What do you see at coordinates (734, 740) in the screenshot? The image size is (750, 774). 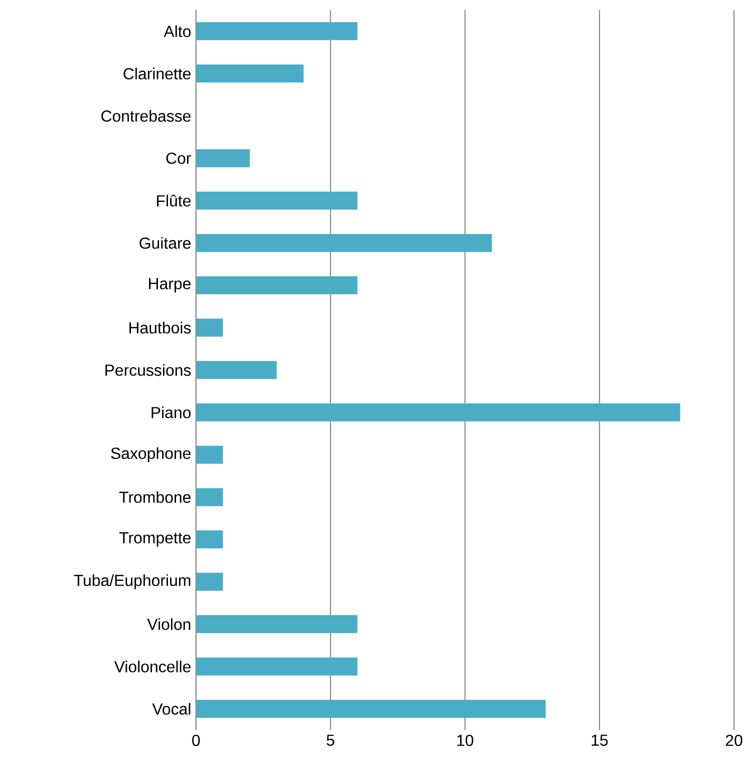 I see `x-tick-label: 20` at bounding box center [734, 740].